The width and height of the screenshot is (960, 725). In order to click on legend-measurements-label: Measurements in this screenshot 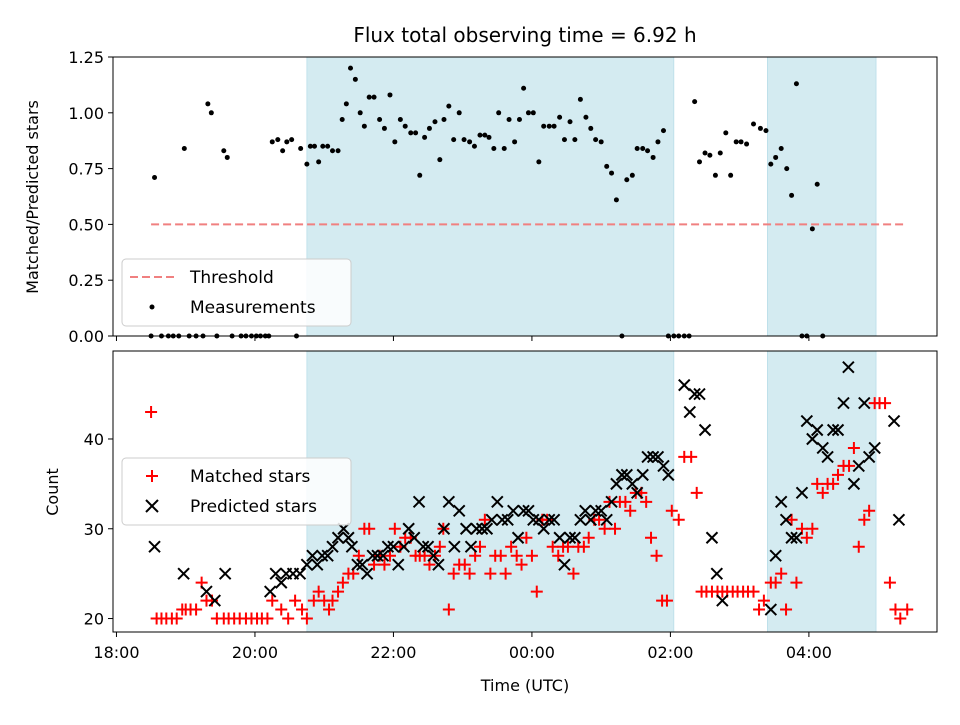, I will do `click(253, 308)`.